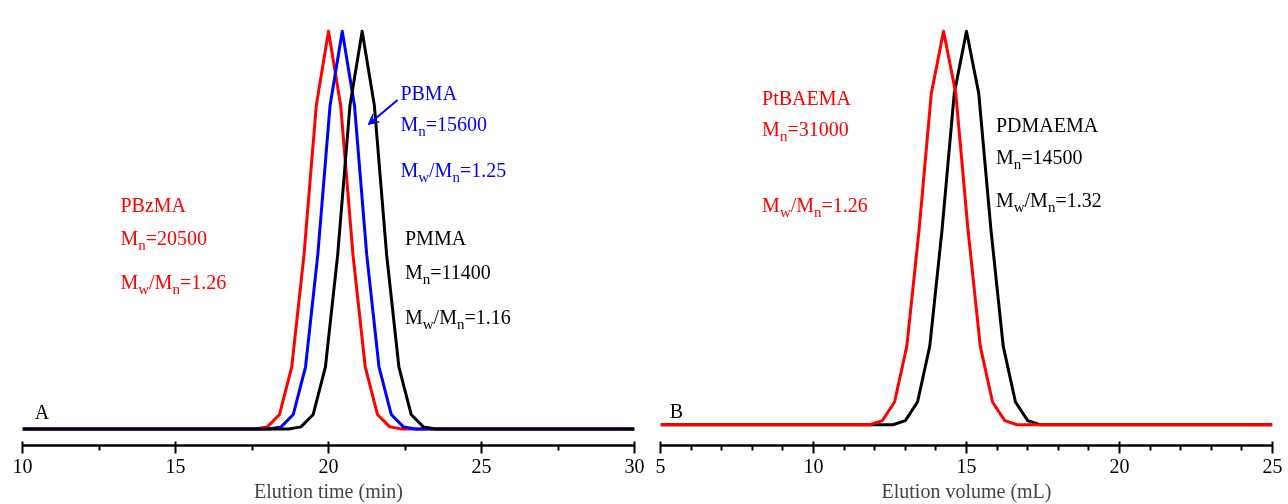  What do you see at coordinates (634, 465) in the screenshot?
I see `x-tick-label: 30` at bounding box center [634, 465].